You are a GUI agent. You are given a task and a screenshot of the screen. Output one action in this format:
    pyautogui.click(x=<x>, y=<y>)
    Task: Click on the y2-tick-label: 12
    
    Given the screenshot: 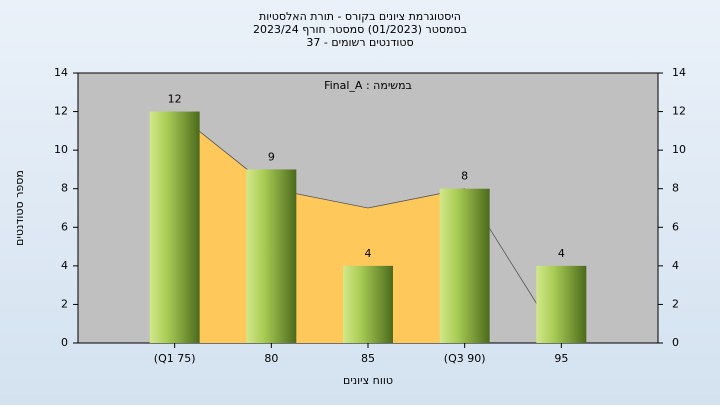 What is the action you would take?
    pyautogui.click(x=679, y=111)
    